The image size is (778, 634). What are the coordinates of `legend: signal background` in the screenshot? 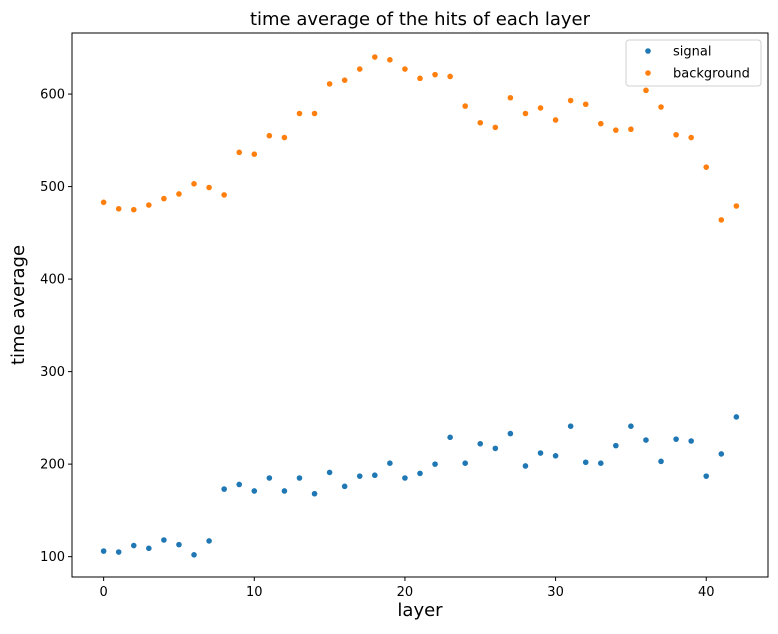 It's located at (693, 63).